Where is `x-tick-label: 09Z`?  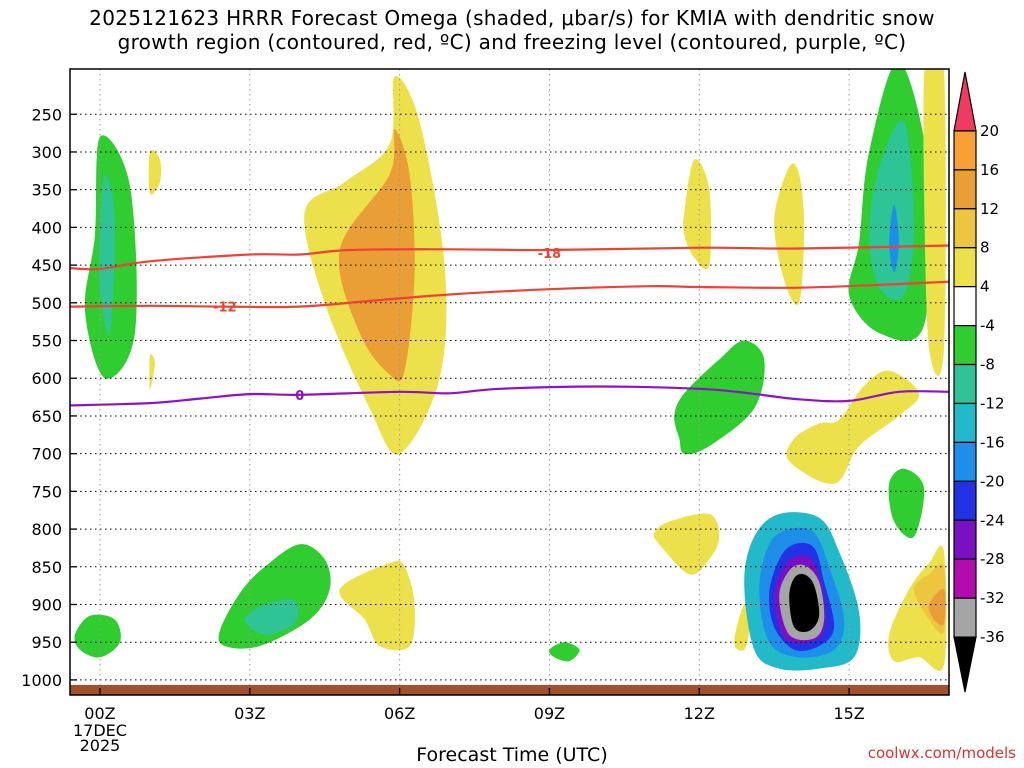 x-tick-label: 09Z is located at coordinates (549, 713).